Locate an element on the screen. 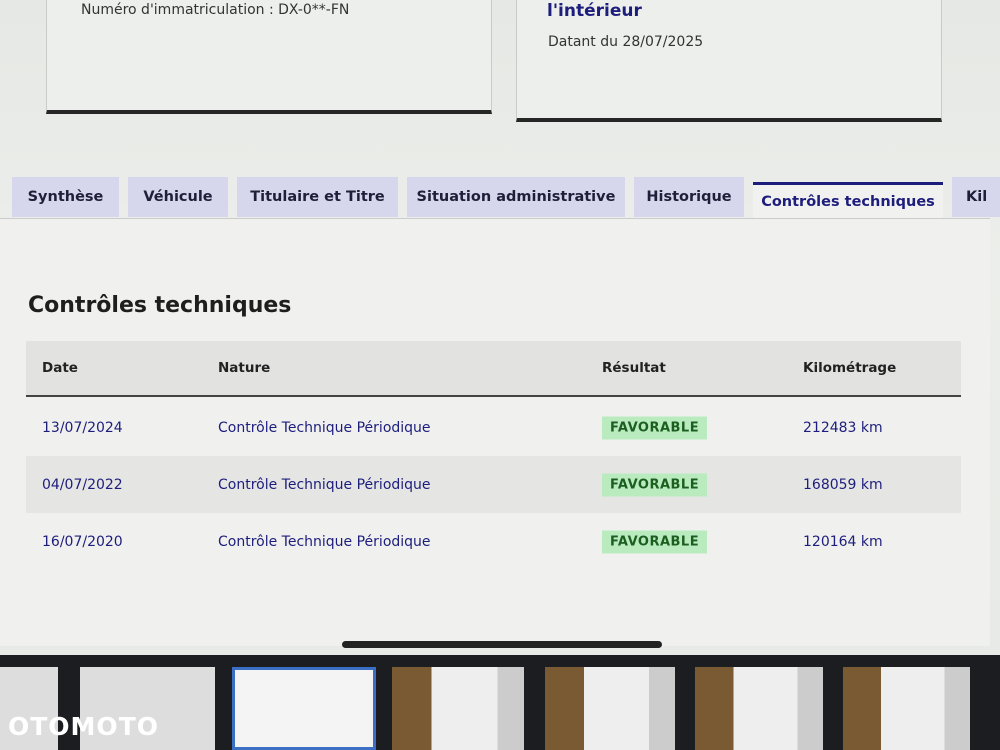  registration-card: Numéro d'immatriculation : DX-0**-FN is located at coordinates (269, 57).